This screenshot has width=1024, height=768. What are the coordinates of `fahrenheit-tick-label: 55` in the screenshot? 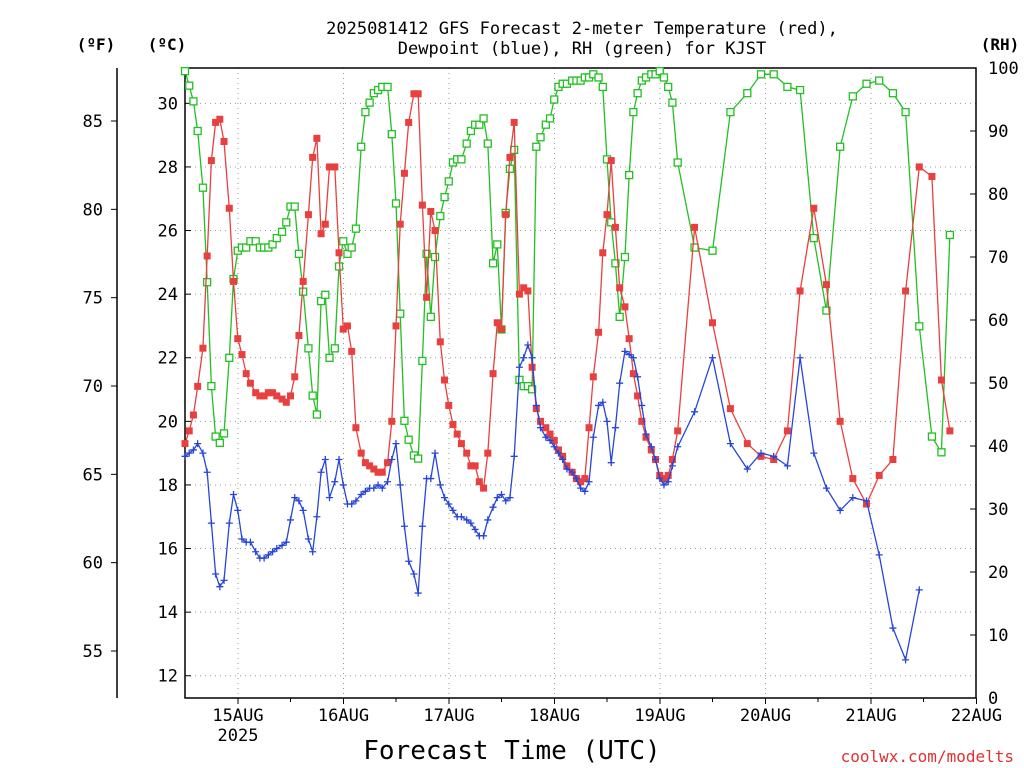 It's located at (93, 652).